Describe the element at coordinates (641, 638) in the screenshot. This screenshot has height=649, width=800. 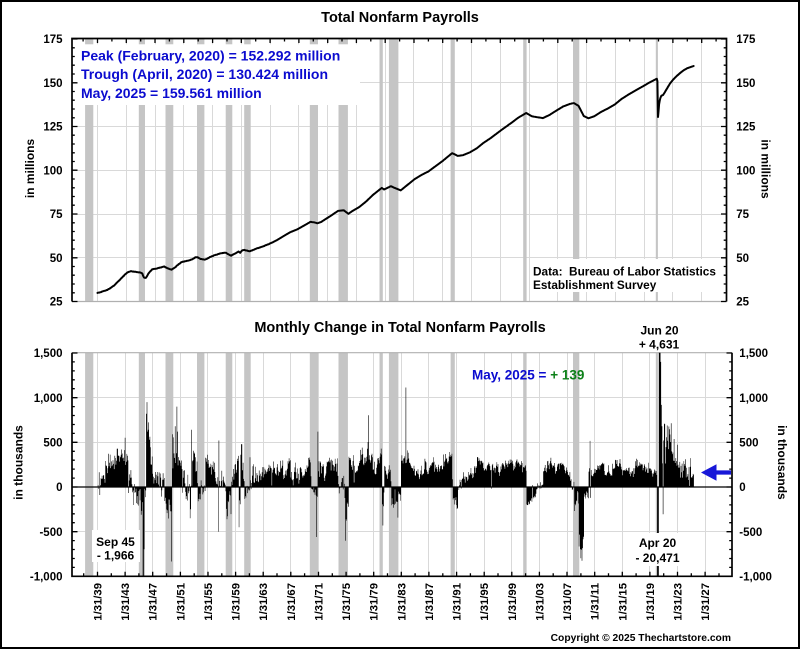
I see `svg-text:Copyright © 2025 Thechartstore: Copyright © 2025 Thechartstore.com` at that location.